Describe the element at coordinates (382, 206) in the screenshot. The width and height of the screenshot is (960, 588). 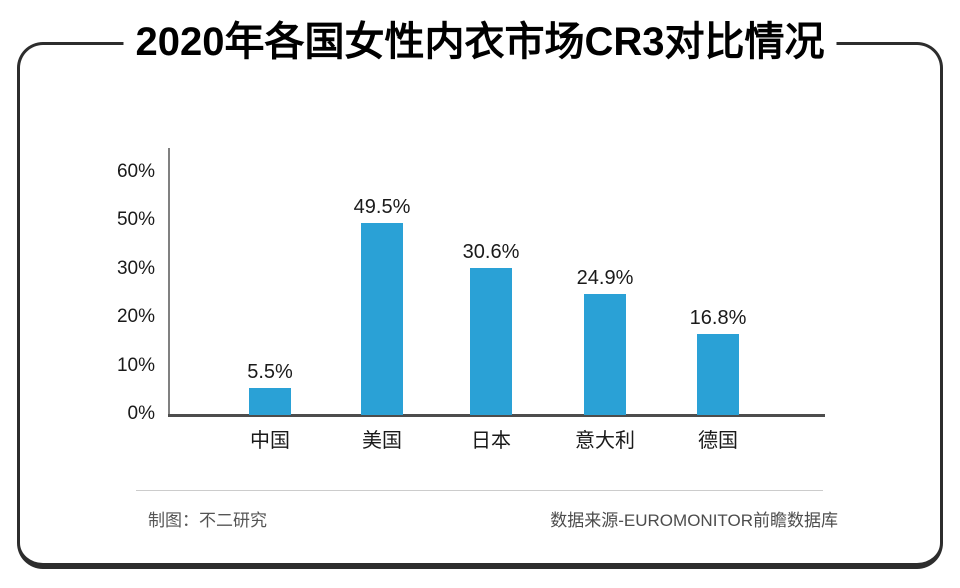
I see `bar-value-label: 49.5%` at that location.